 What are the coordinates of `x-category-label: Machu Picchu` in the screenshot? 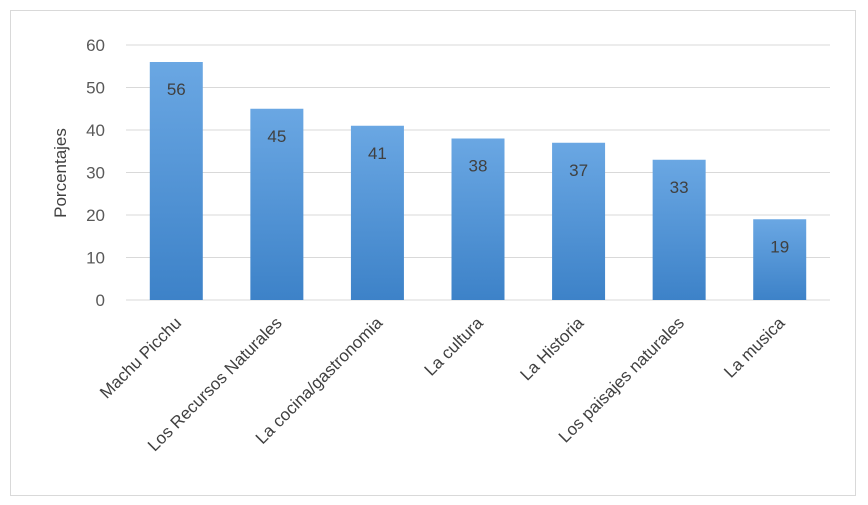 It's located at (140, 357).